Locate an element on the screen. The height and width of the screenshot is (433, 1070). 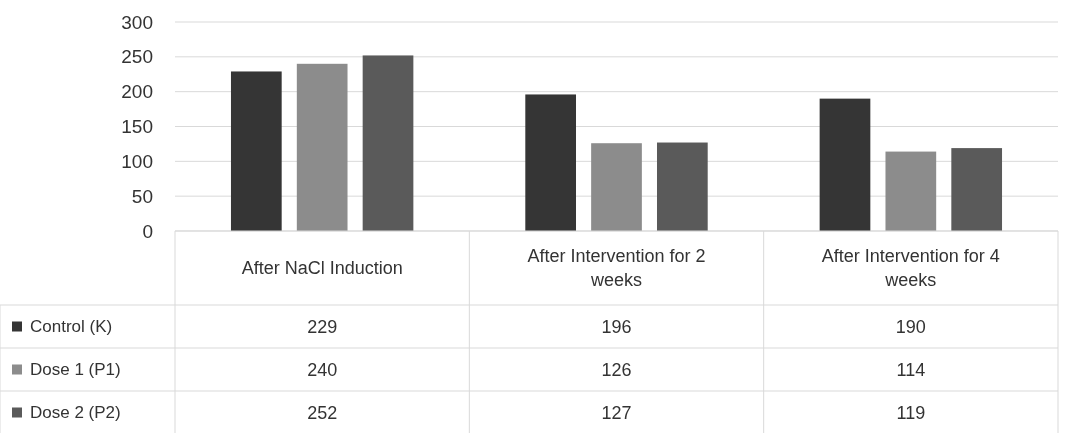
y-tick-label: 200 is located at coordinates (137, 92).